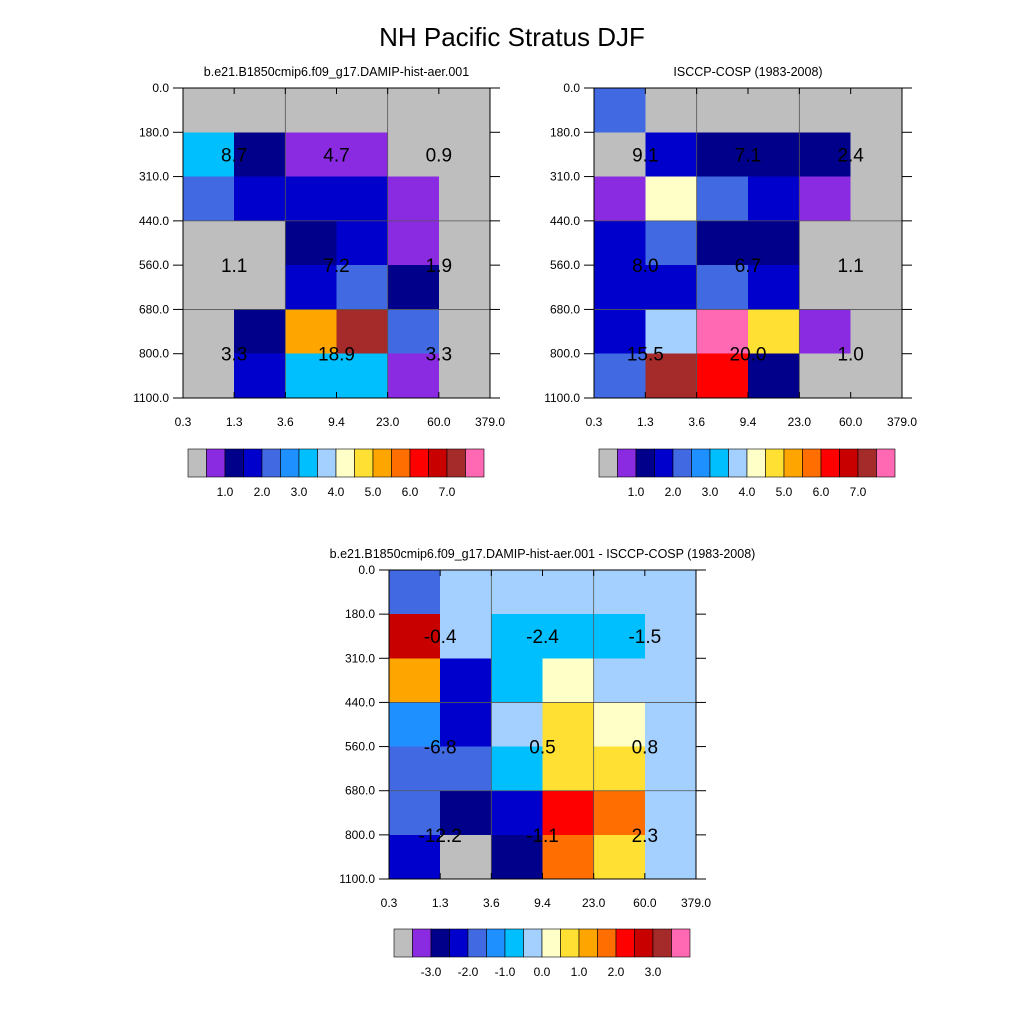 The height and width of the screenshot is (1024, 1024). I want to click on colorbar-label: 5.0, so click(784, 492).